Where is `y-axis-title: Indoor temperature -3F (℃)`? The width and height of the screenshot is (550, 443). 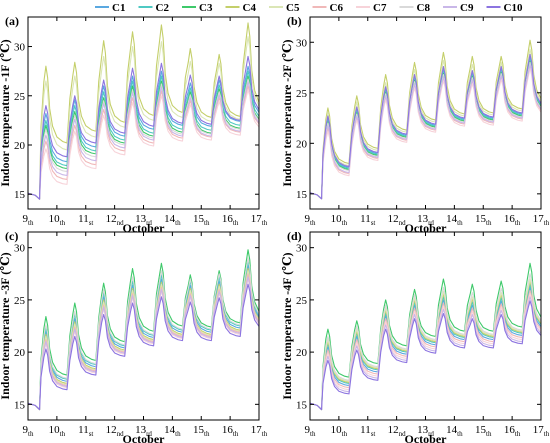 y-axis-title: Indoor temperature -3F (℃) is located at coordinates (6, 325).